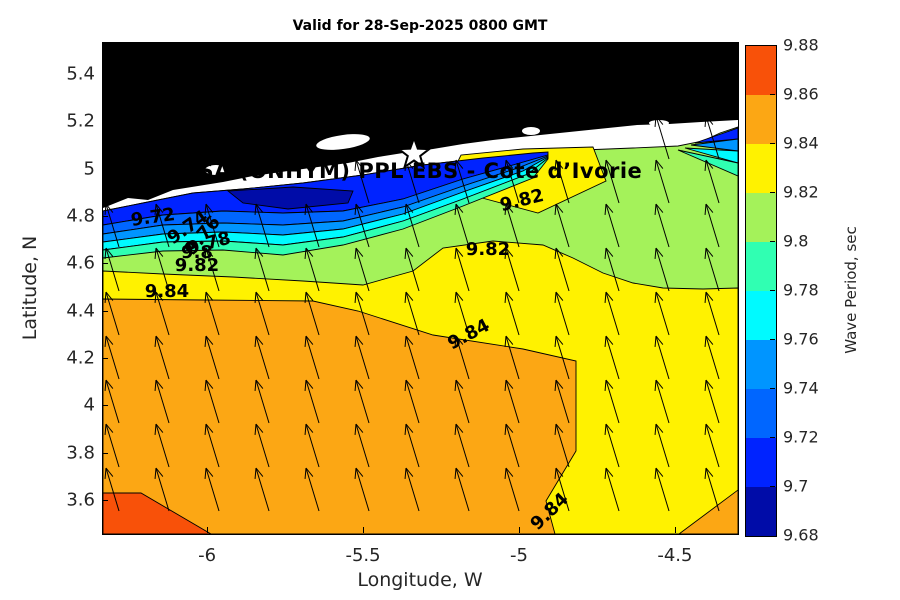 Image resolution: width=900 pixels, height=600 pixels. What do you see at coordinates (420, 580) in the screenshot?
I see `x-axis-label: Longitude, W` at bounding box center [420, 580].